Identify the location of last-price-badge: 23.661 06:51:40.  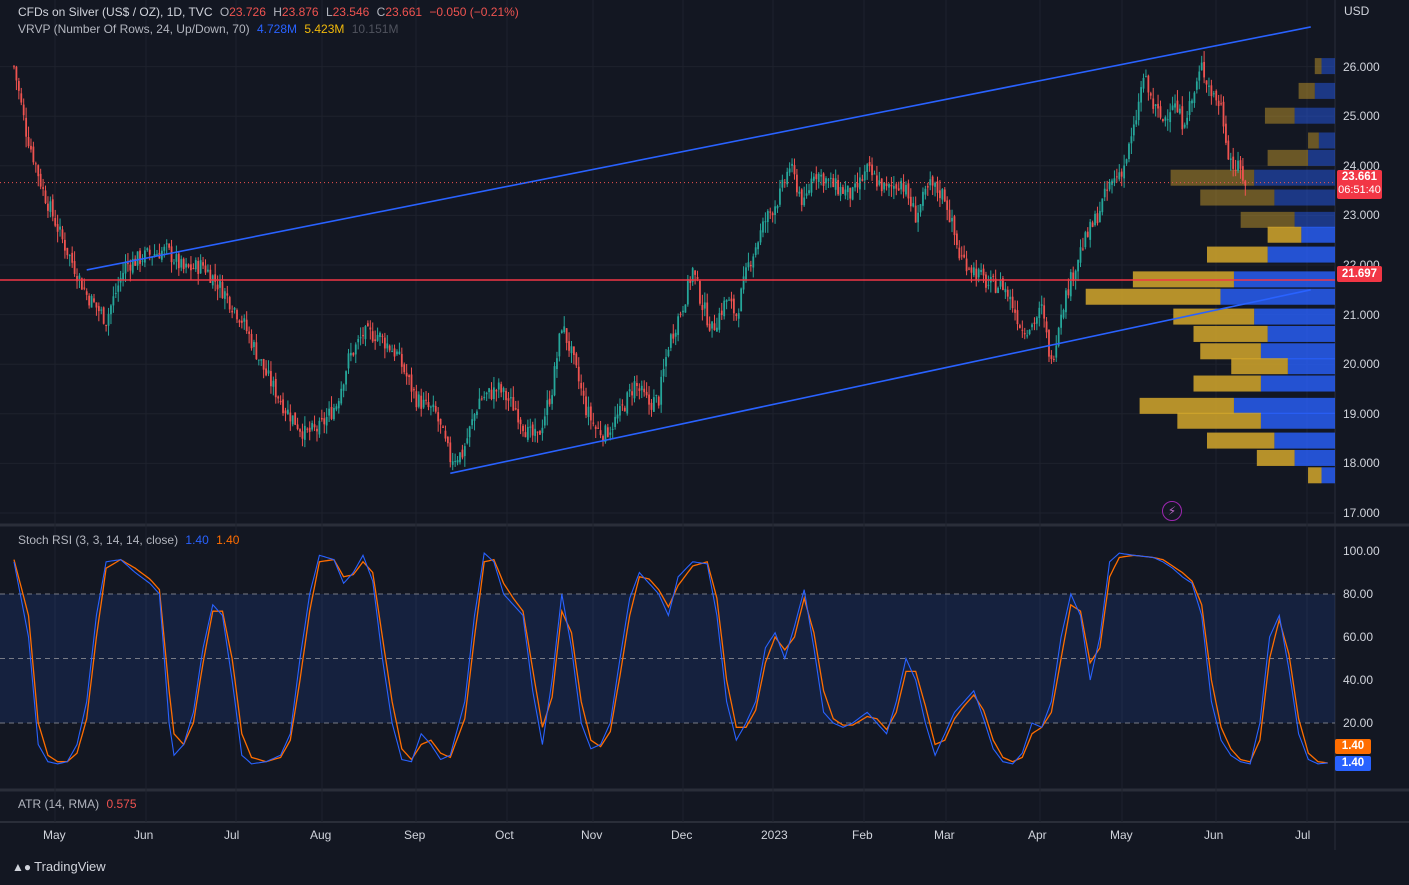
(1359, 184).